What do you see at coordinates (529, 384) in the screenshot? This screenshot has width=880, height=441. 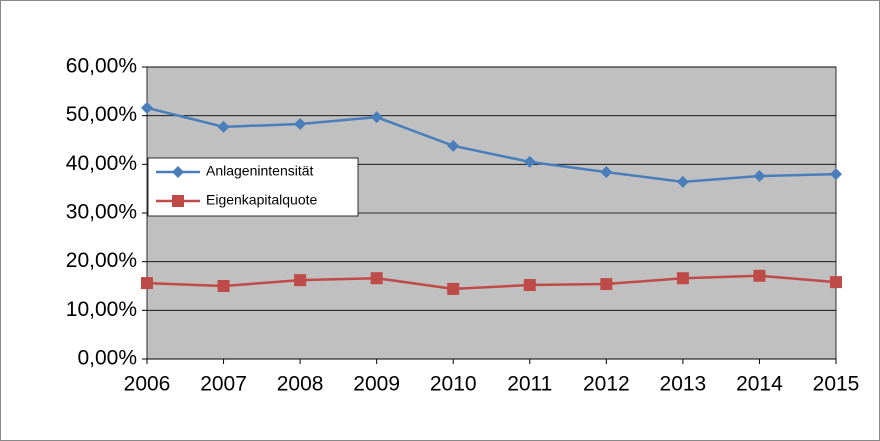 I see `x-tick-label: 2011` at bounding box center [529, 384].